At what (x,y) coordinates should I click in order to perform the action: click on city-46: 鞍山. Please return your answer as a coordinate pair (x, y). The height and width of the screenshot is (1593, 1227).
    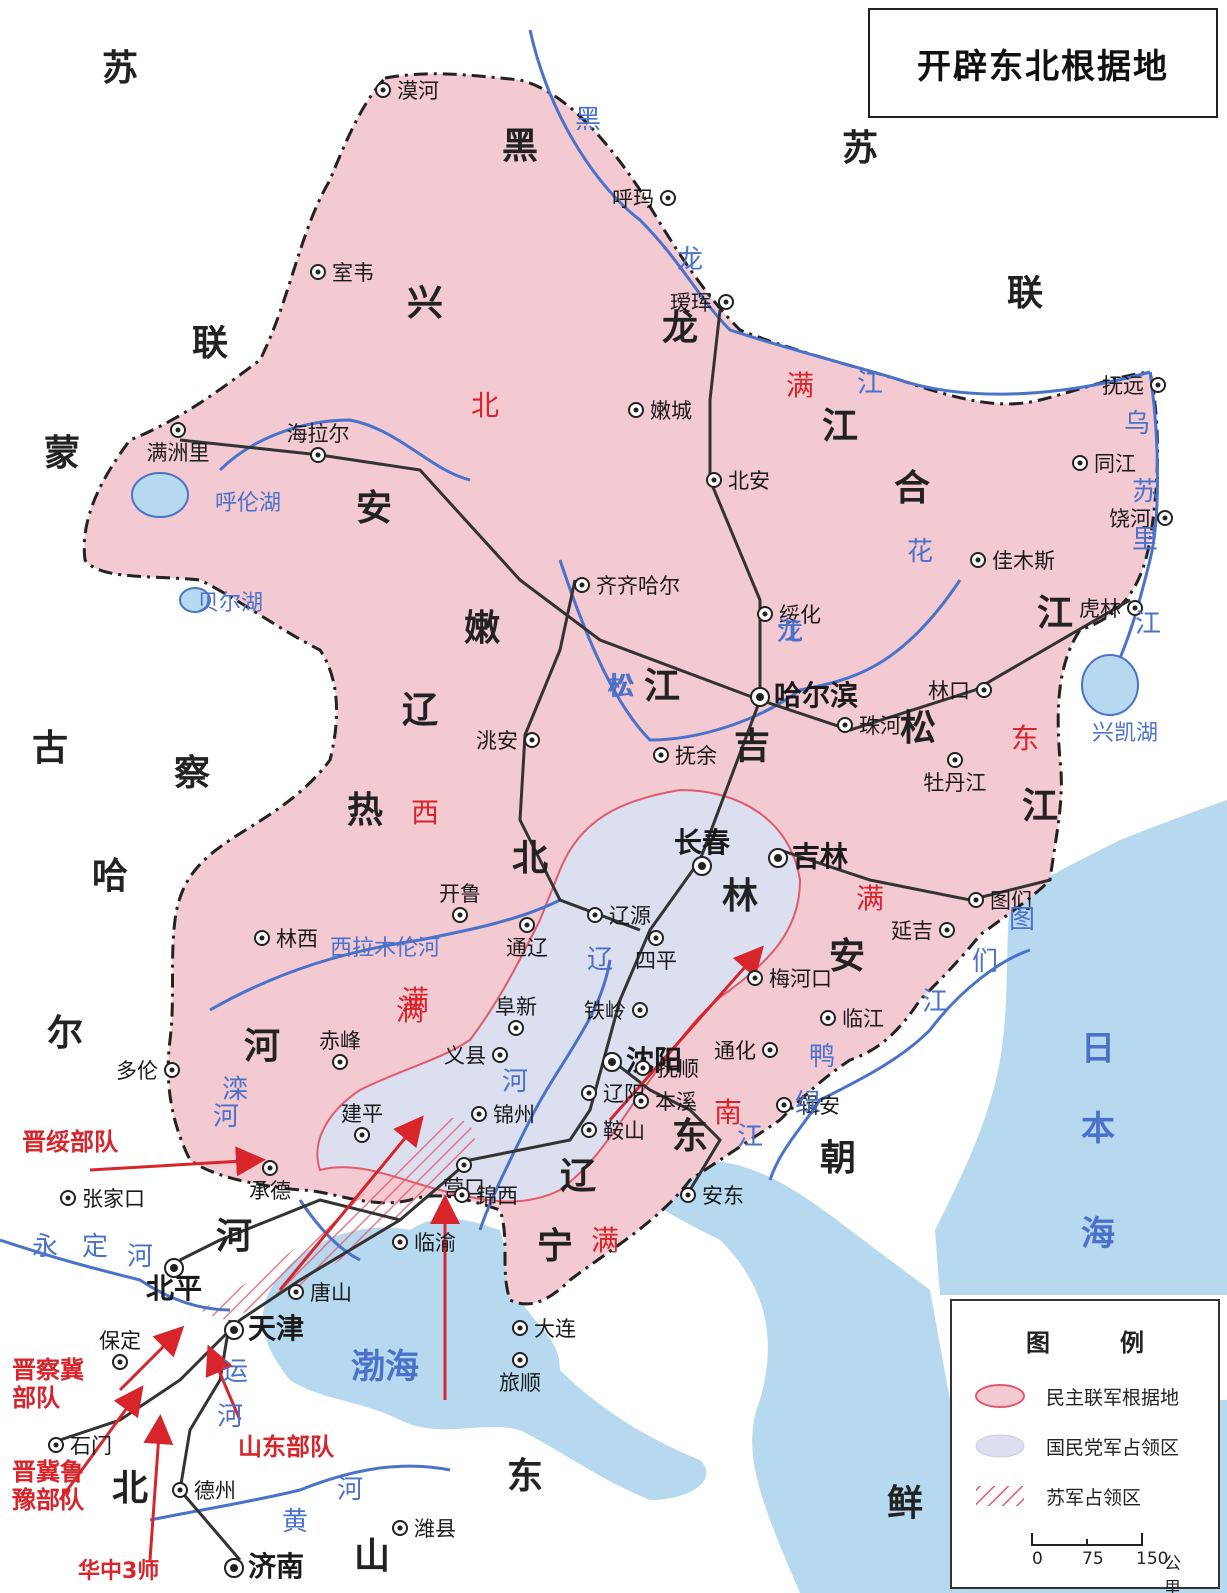
    Looking at the image, I should click on (613, 1131).